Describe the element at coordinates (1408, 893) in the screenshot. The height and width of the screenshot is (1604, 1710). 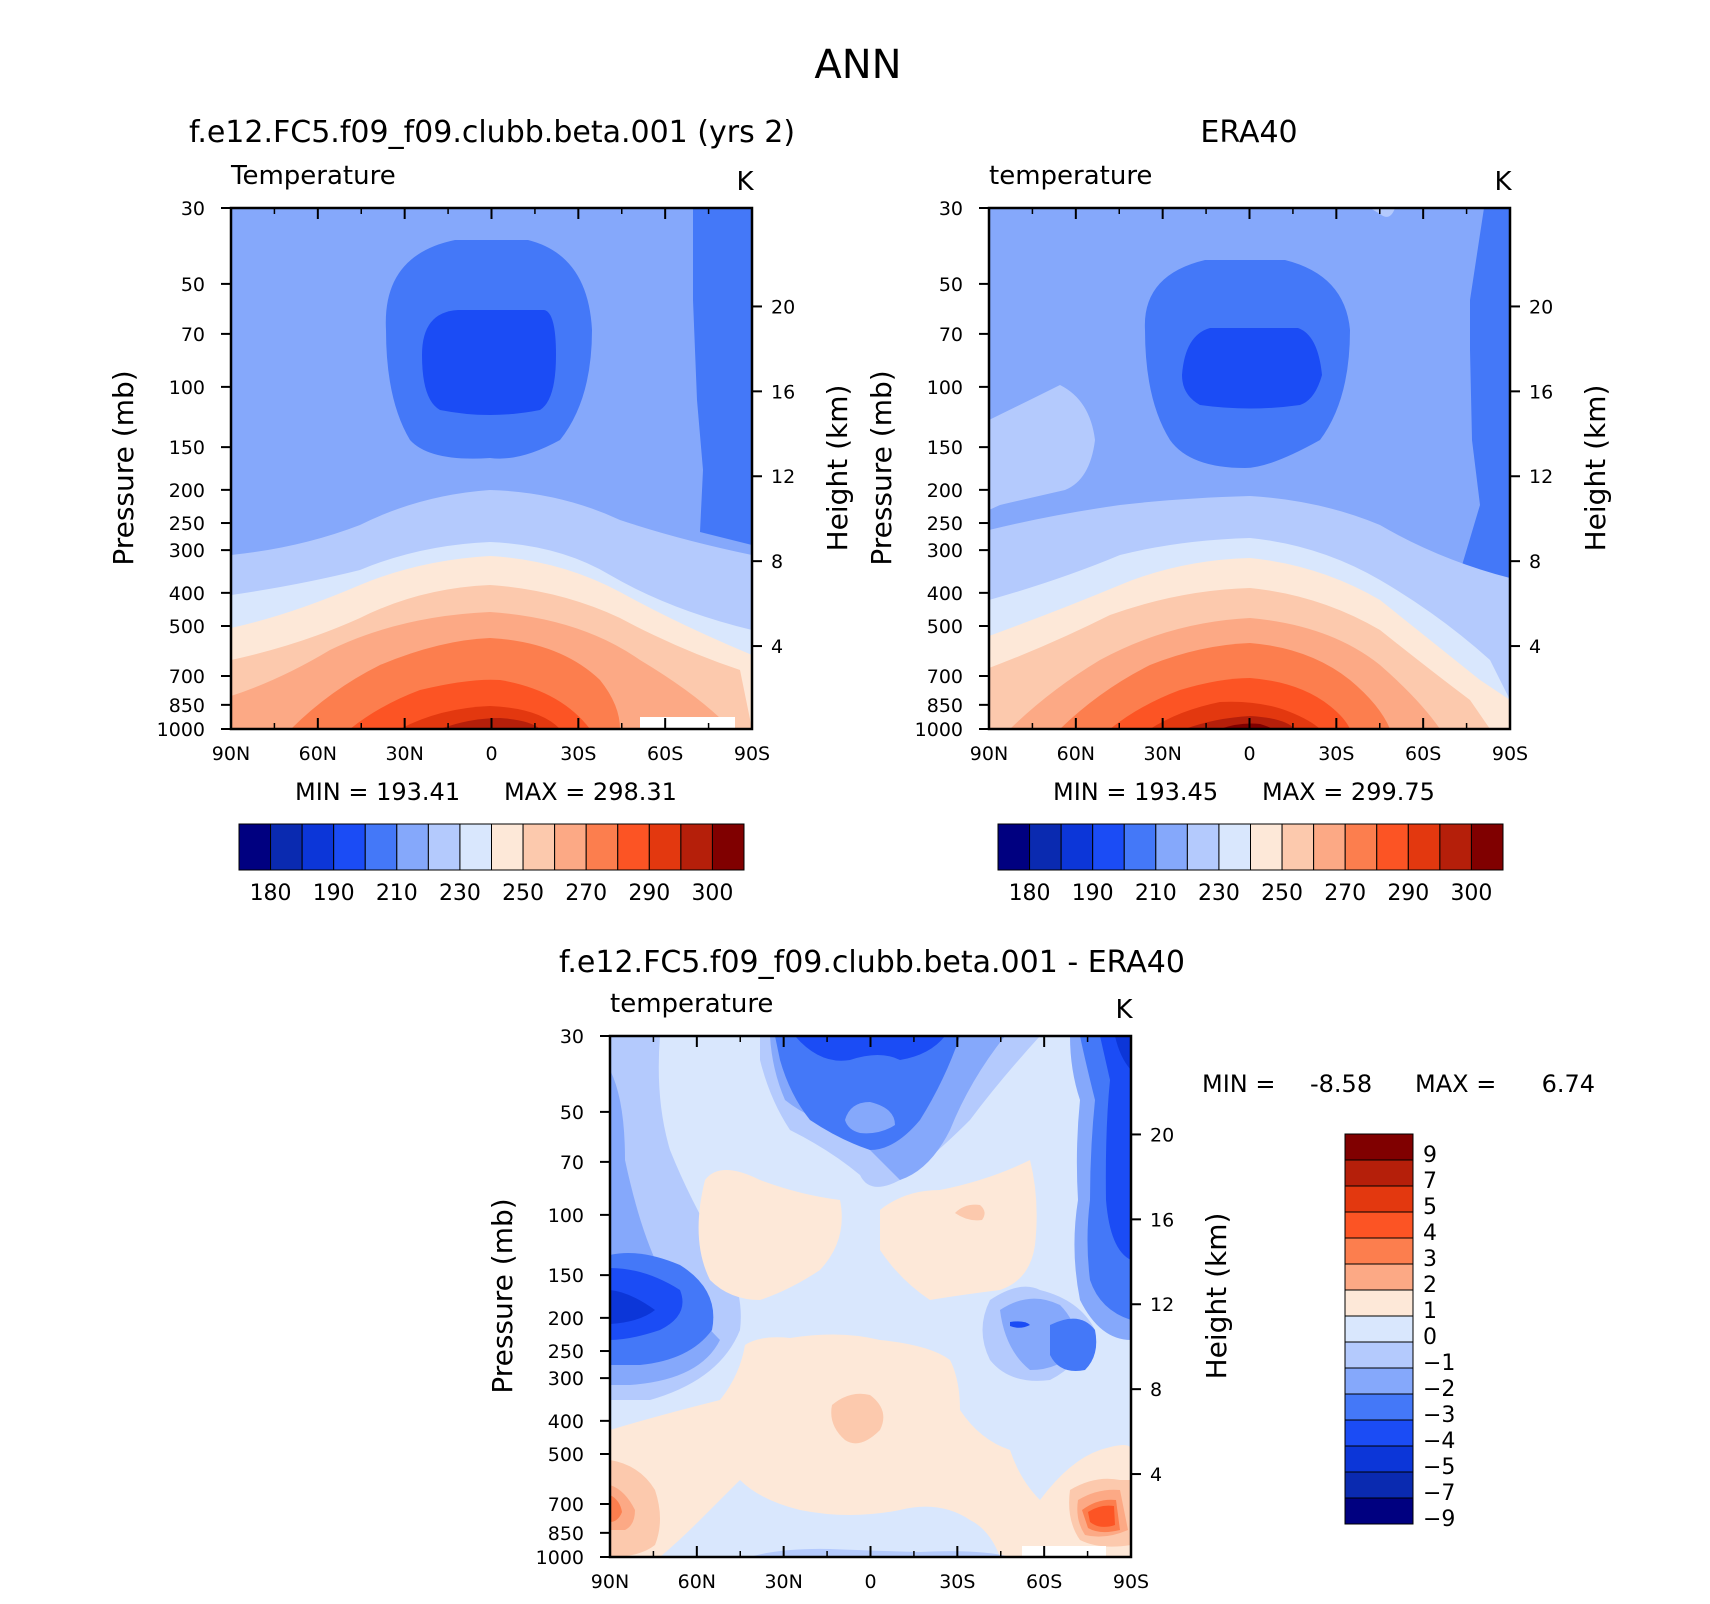
I see `colorbar-tick-label: 290` at that location.